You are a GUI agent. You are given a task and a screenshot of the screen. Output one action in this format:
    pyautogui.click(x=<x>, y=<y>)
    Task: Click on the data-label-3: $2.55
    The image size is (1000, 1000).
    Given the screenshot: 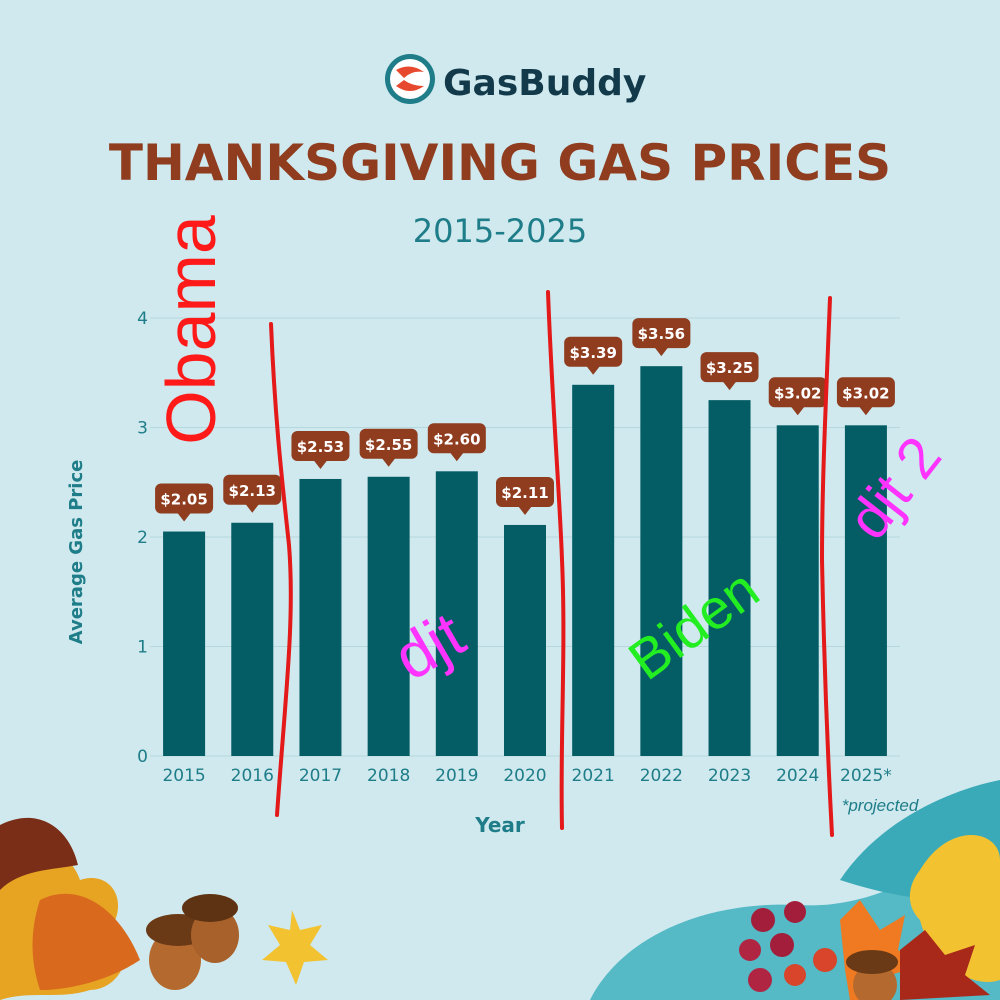 What is the action you would take?
    pyautogui.click(x=388, y=447)
    